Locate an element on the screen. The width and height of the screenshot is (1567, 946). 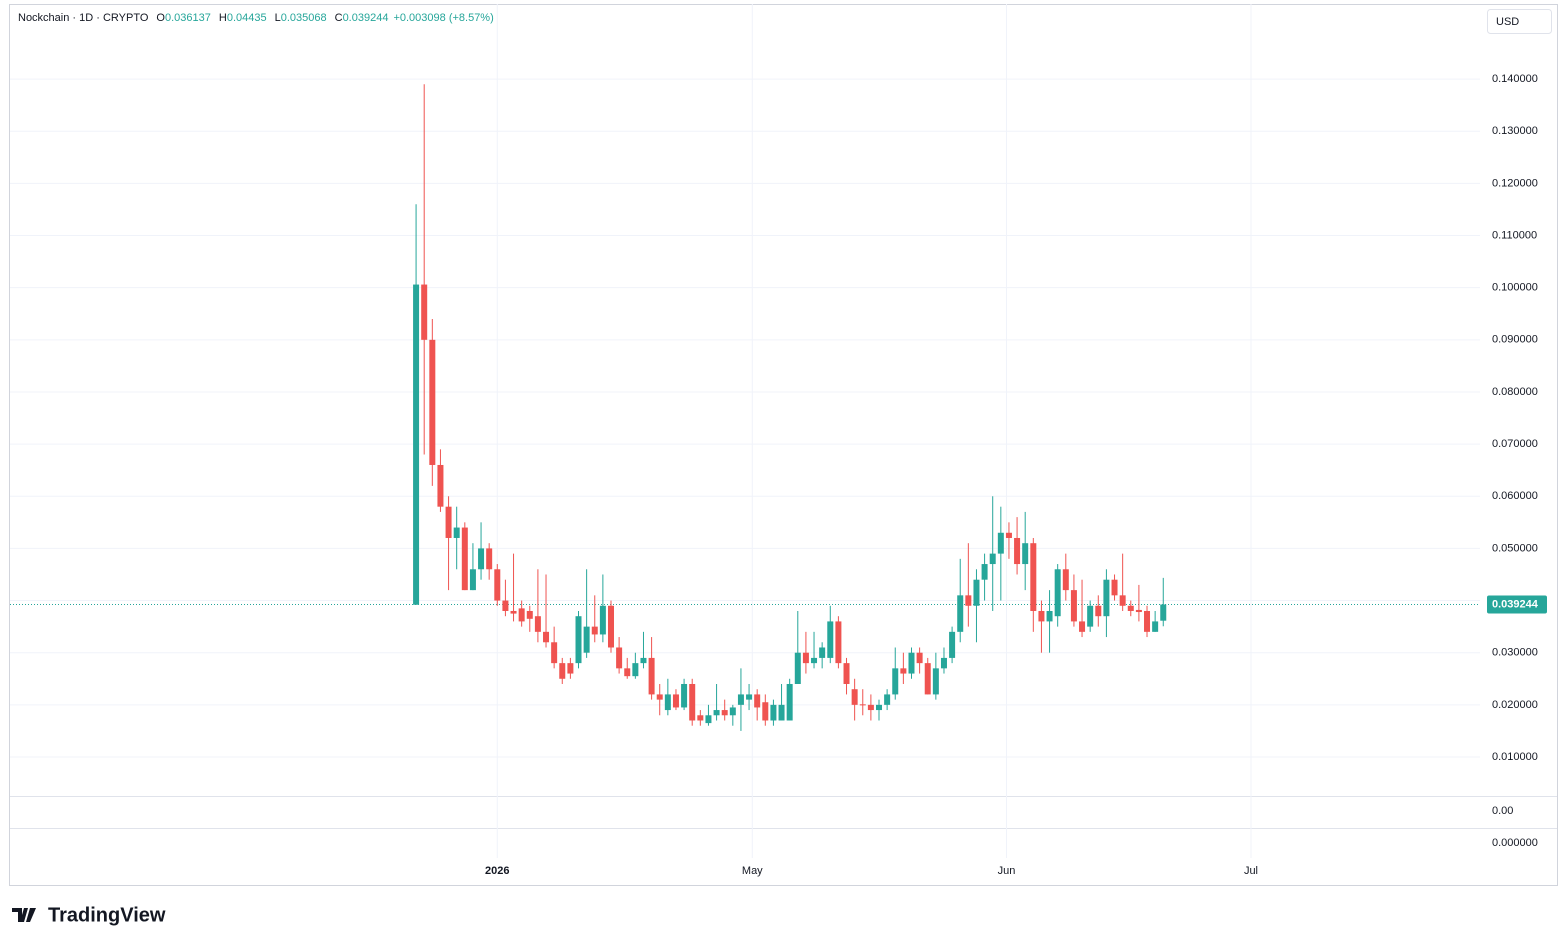
y-tick-label: 0.130000 is located at coordinates (1515, 131).